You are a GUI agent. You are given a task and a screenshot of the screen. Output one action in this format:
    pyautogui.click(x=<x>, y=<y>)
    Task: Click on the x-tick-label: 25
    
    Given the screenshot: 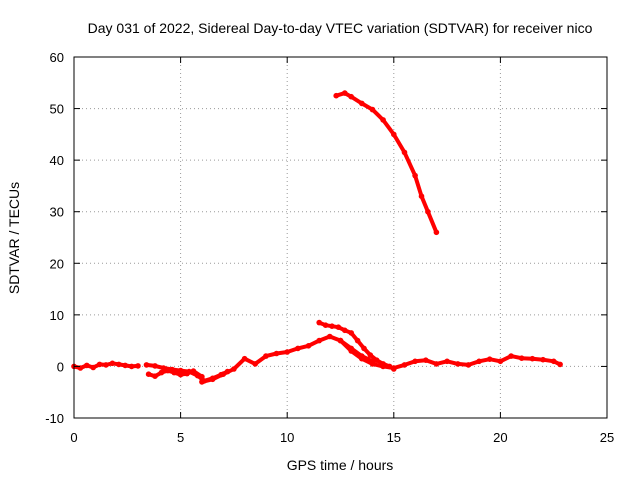 What is the action you would take?
    pyautogui.click(x=607, y=437)
    